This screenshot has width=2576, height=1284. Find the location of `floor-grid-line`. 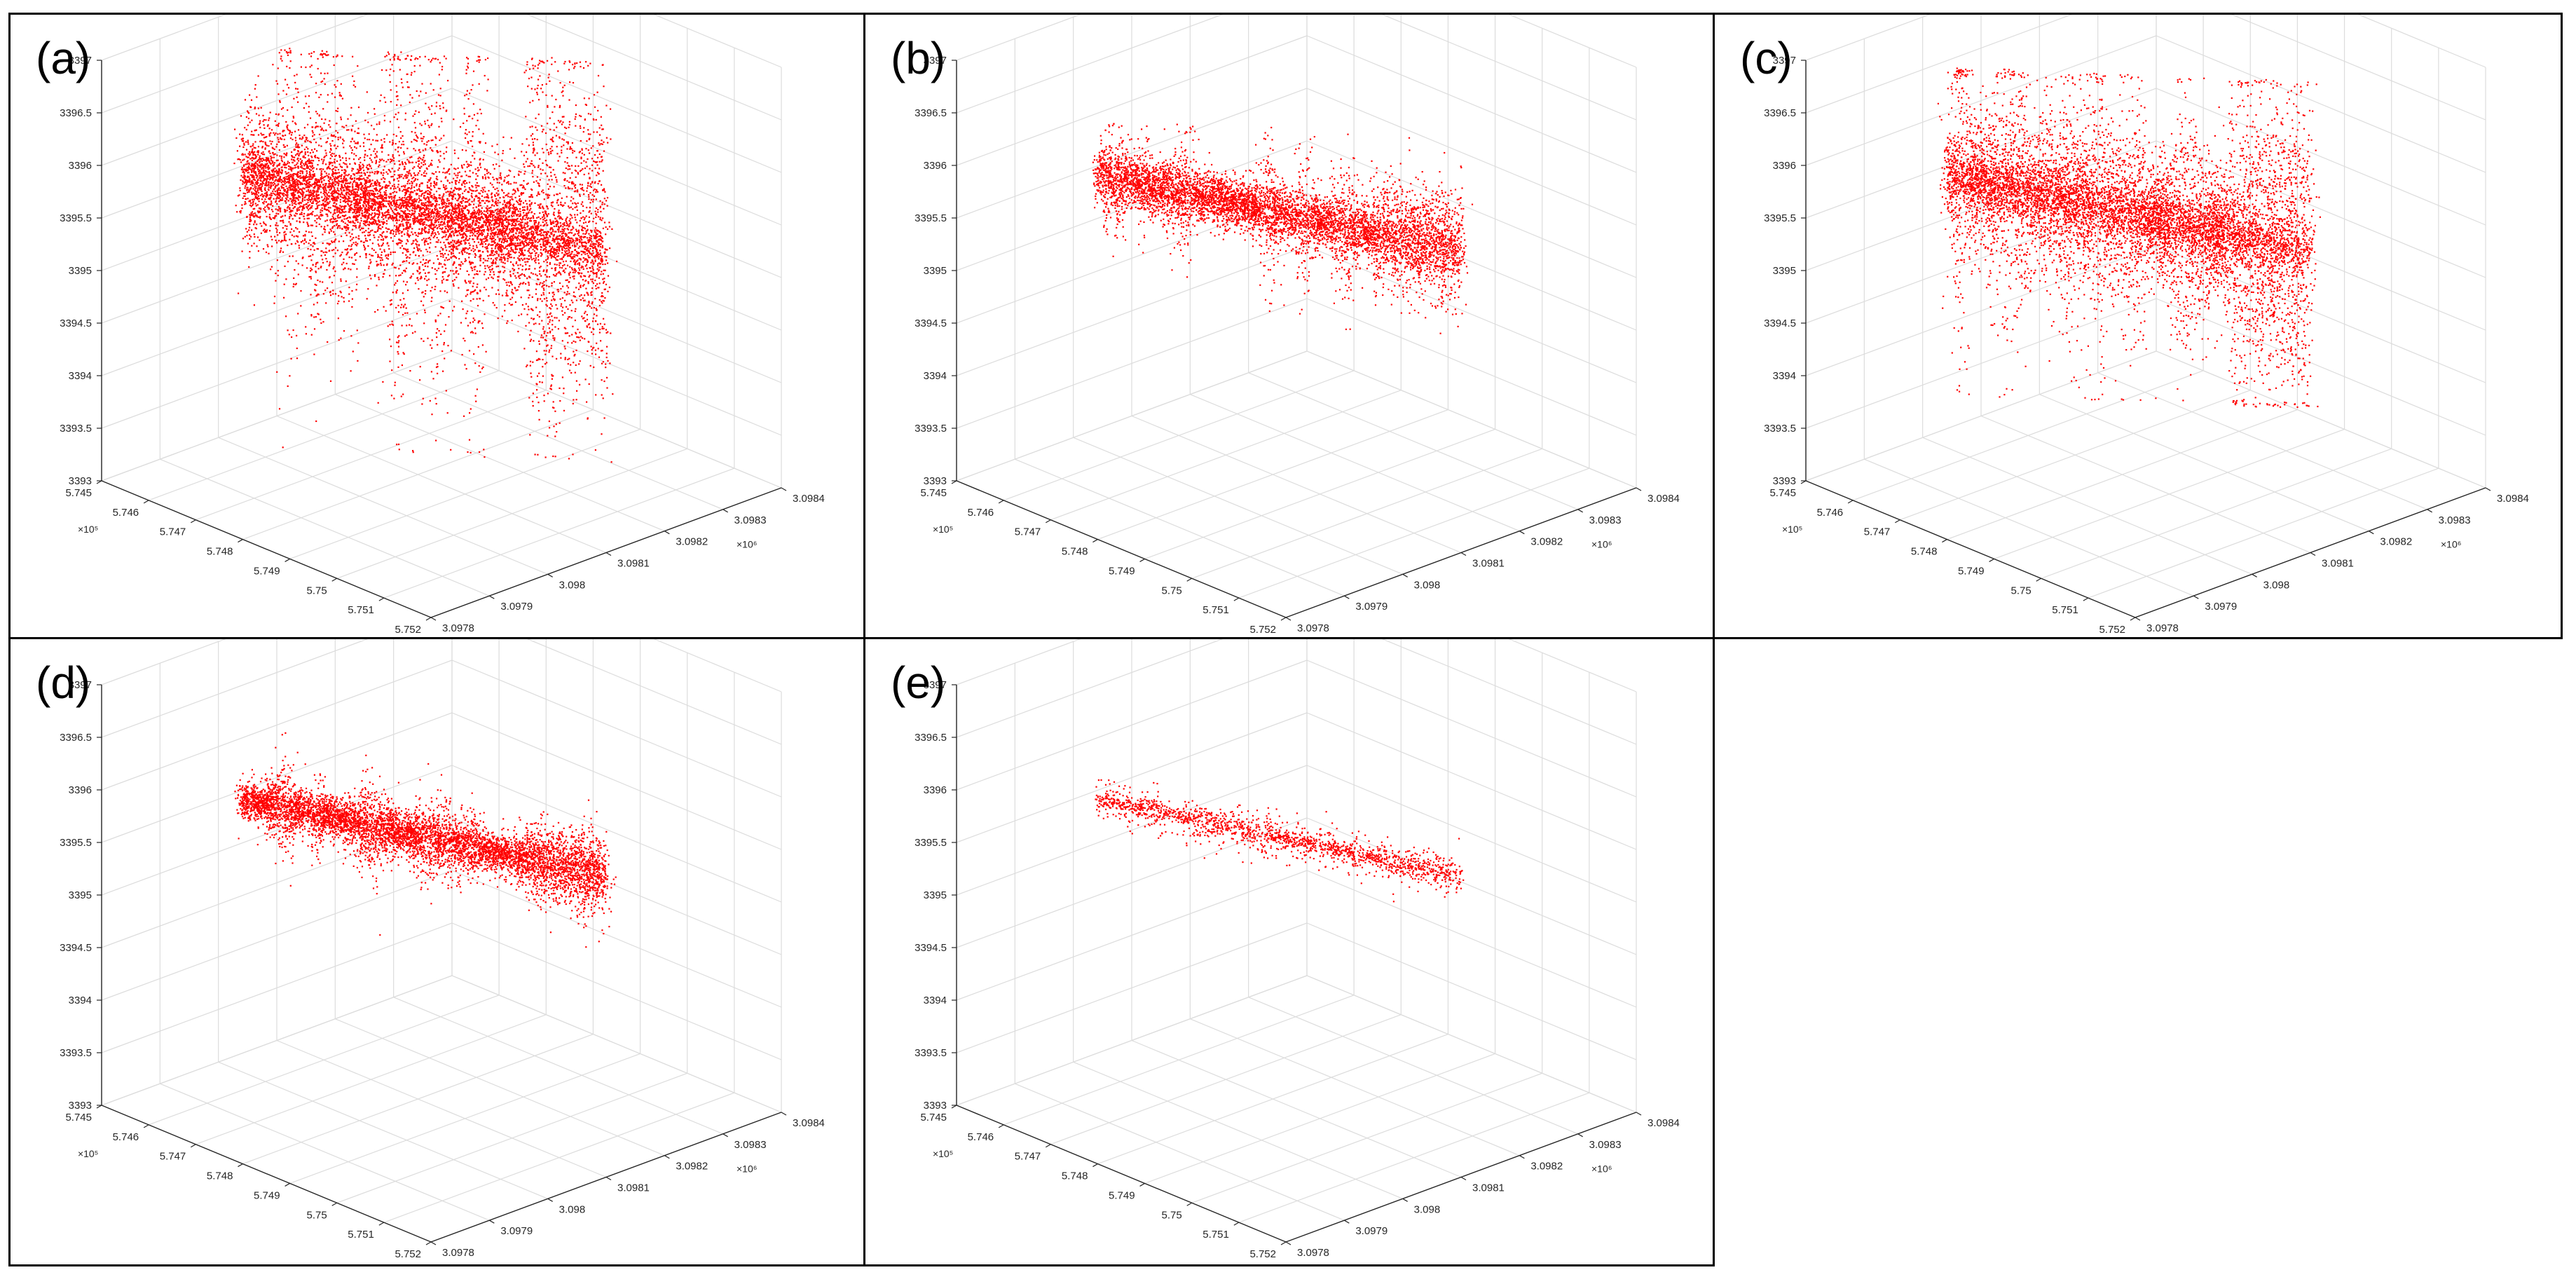

floor-grid-line is located at coordinates (442, 484).